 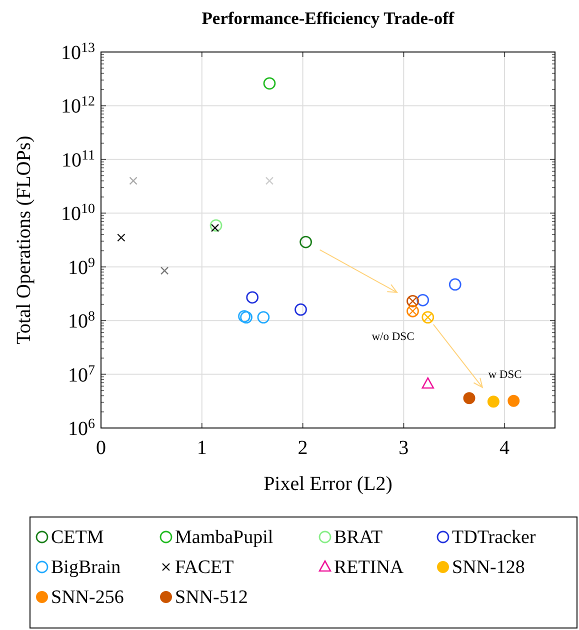 I want to click on legend-label: SNN-128, so click(x=488, y=567).